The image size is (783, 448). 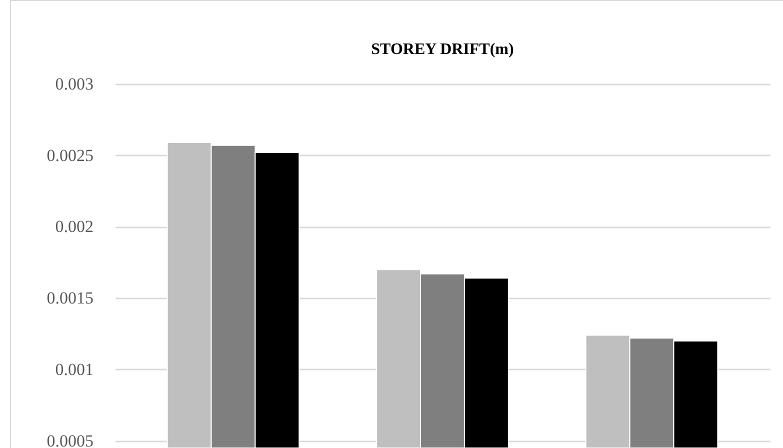 I want to click on chart-title: STOREY DRIFT(m), so click(x=442, y=49).